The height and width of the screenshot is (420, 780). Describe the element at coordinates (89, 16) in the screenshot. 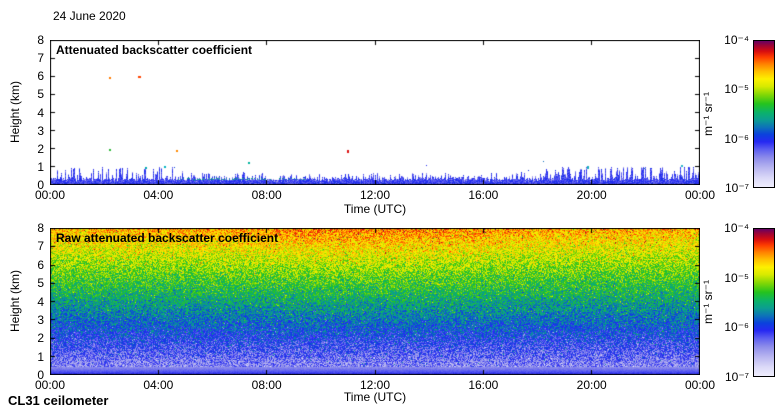

I see `date-label: 24 June 2020` at that location.